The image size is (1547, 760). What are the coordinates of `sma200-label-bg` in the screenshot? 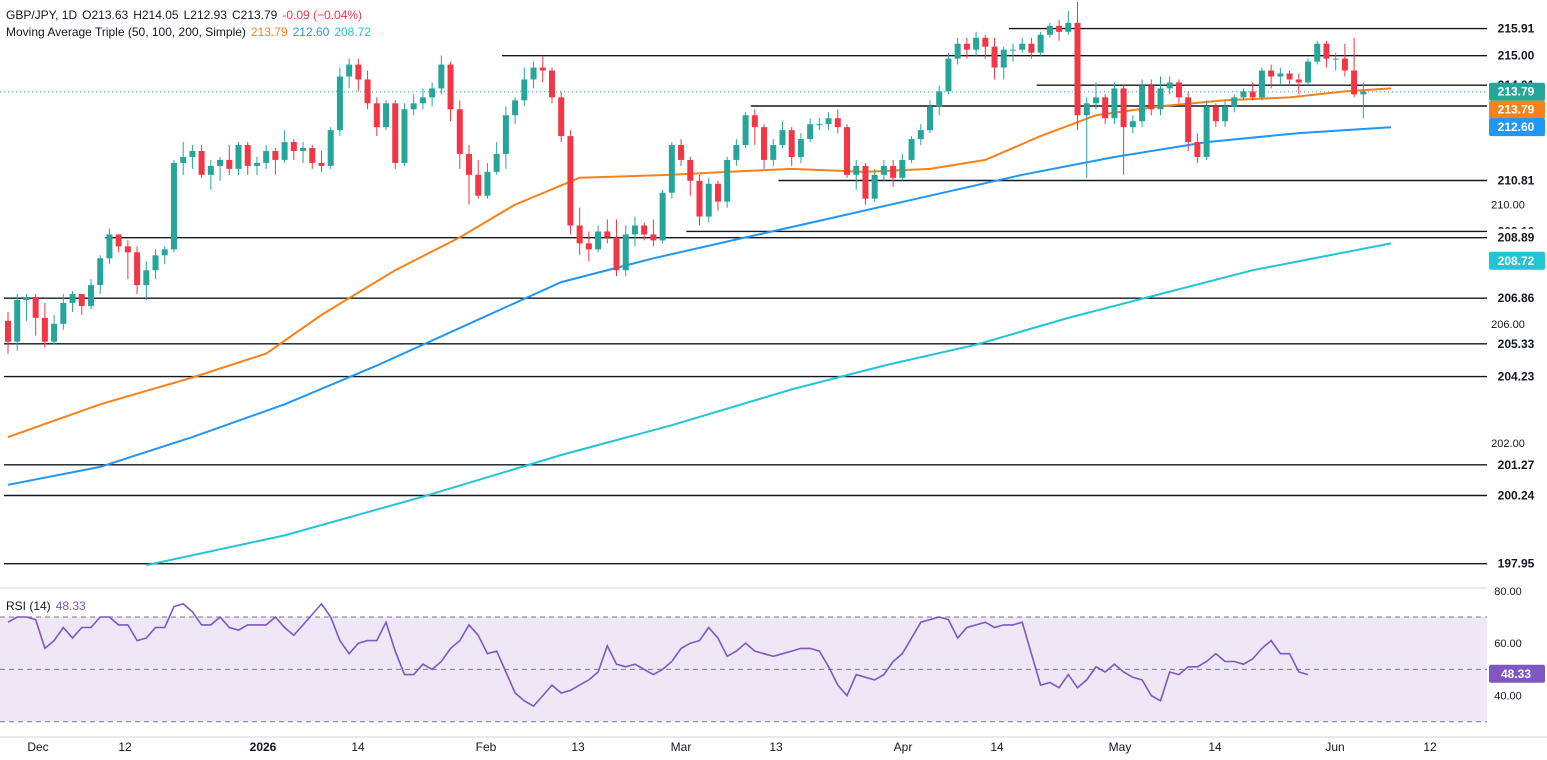 It's located at (1517, 260).